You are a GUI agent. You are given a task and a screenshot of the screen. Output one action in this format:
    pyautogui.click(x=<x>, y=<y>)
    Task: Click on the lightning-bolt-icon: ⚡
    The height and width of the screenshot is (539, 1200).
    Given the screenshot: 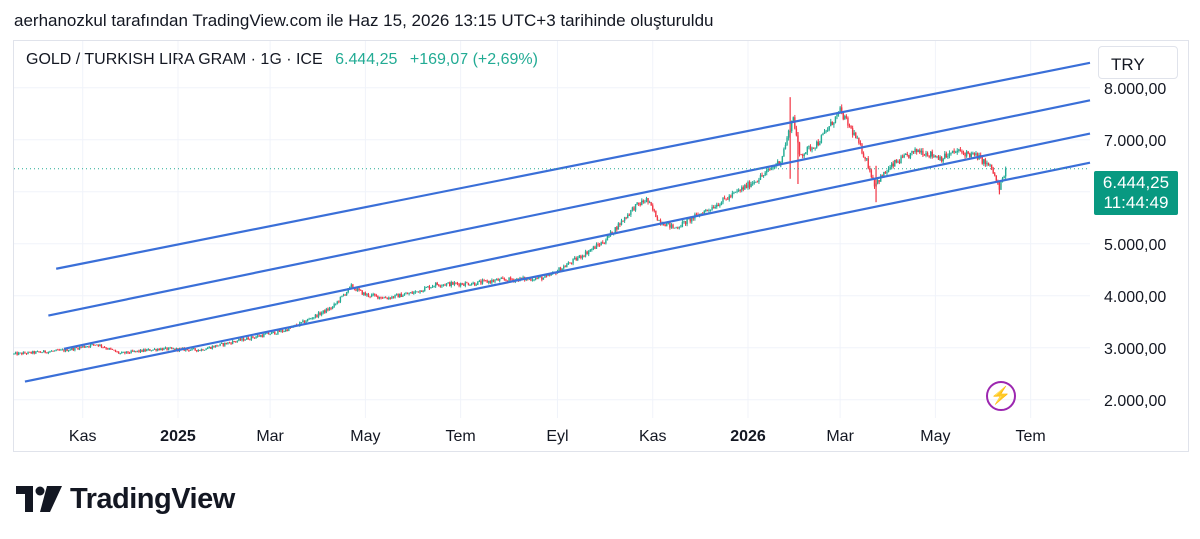 What is the action you would take?
    pyautogui.click(x=1001, y=396)
    